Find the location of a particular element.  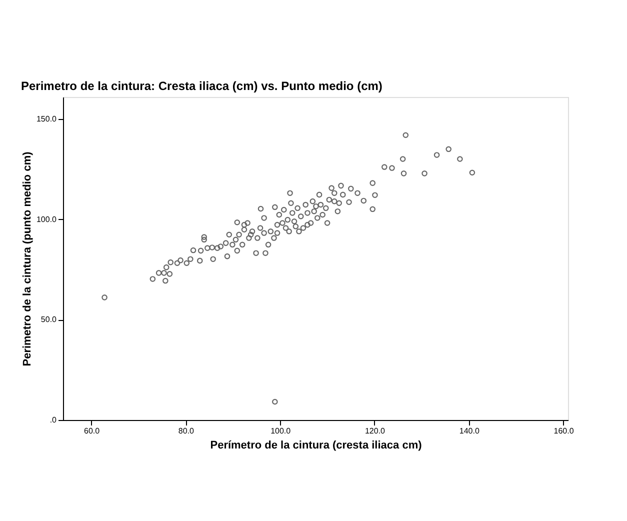

x-tick-label: 100.0 is located at coordinates (281, 431).